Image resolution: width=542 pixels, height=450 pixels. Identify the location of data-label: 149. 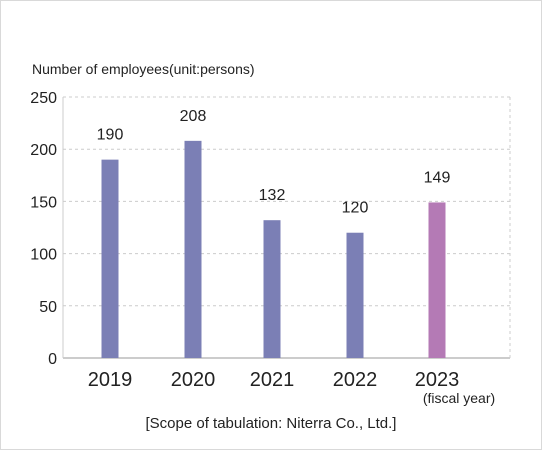
(437, 177).